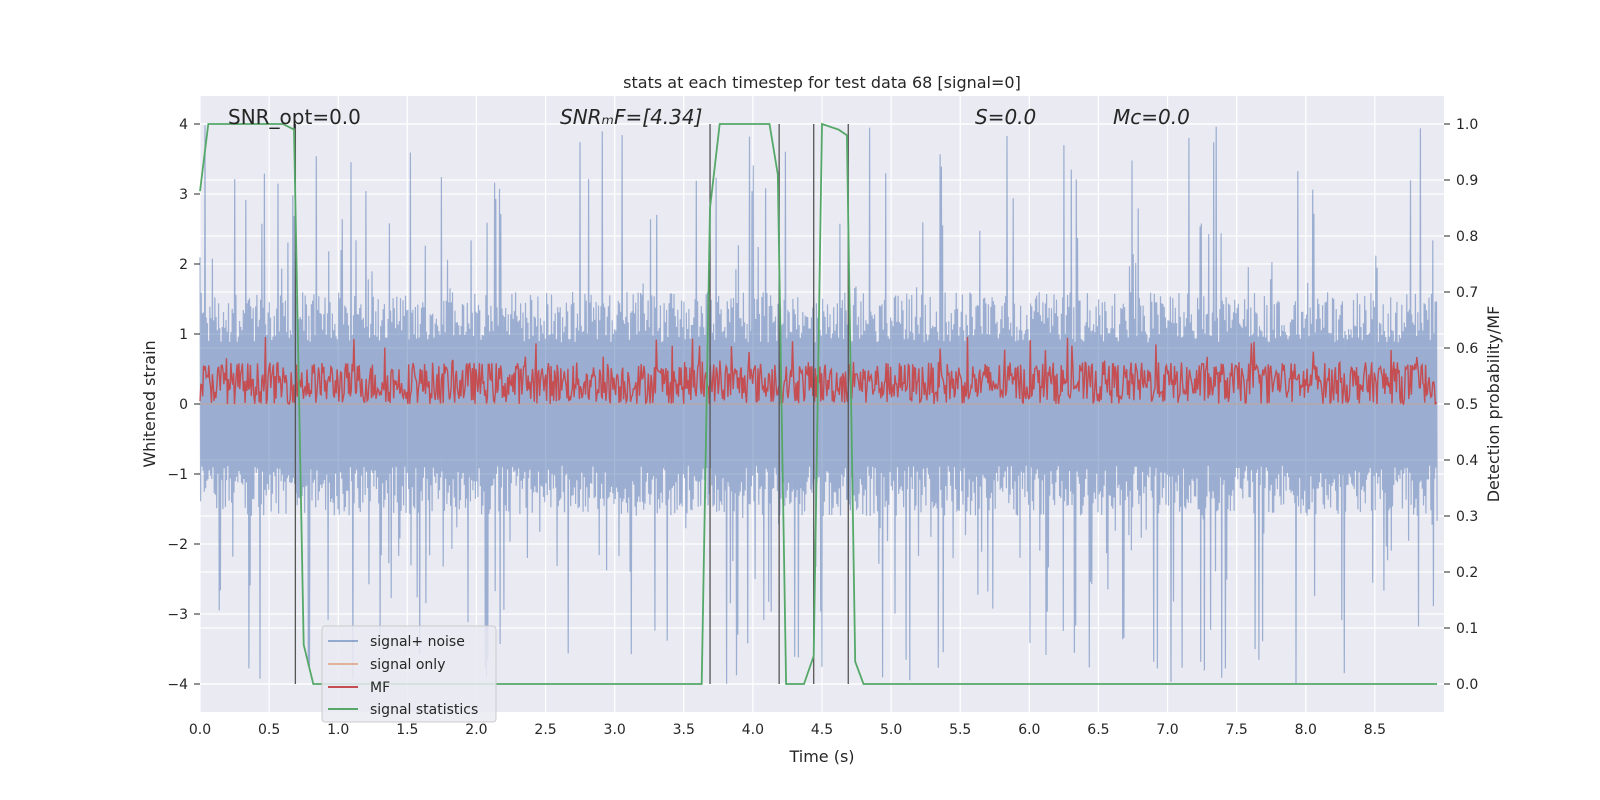 Image resolution: width=1600 pixels, height=800 pixels. I want to click on x-tick-label: 6.5, so click(1098, 730).